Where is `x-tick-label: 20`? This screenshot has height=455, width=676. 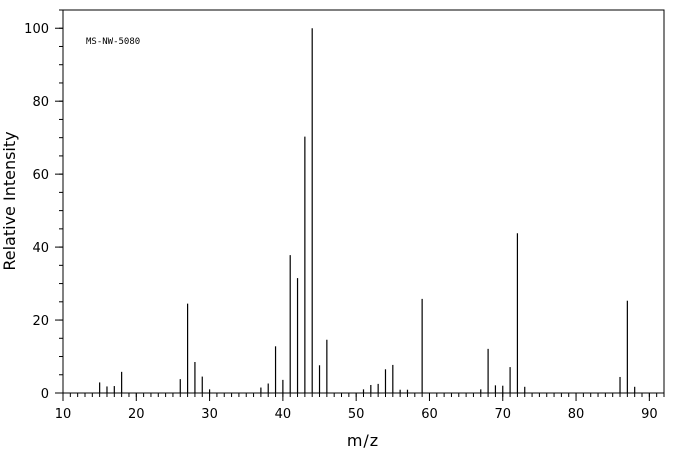 x-tick-label: 20 is located at coordinates (136, 414).